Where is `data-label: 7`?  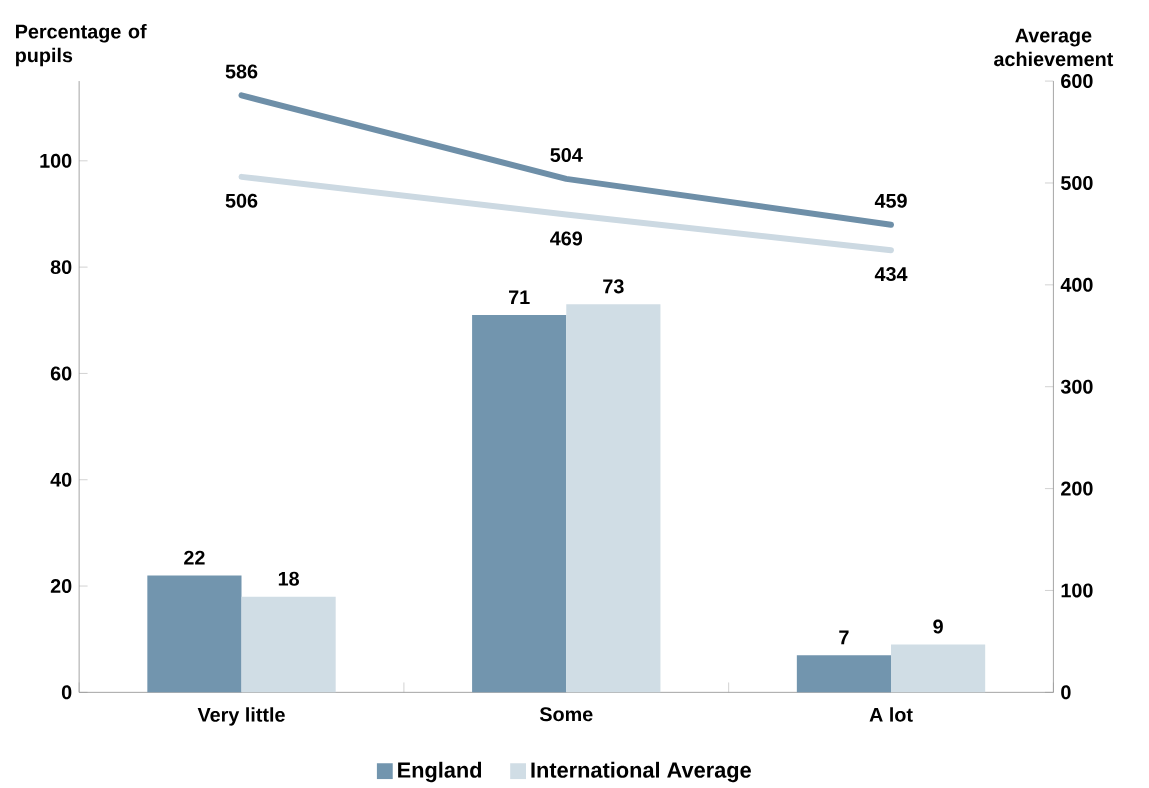
data-label: 7 is located at coordinates (844, 637).